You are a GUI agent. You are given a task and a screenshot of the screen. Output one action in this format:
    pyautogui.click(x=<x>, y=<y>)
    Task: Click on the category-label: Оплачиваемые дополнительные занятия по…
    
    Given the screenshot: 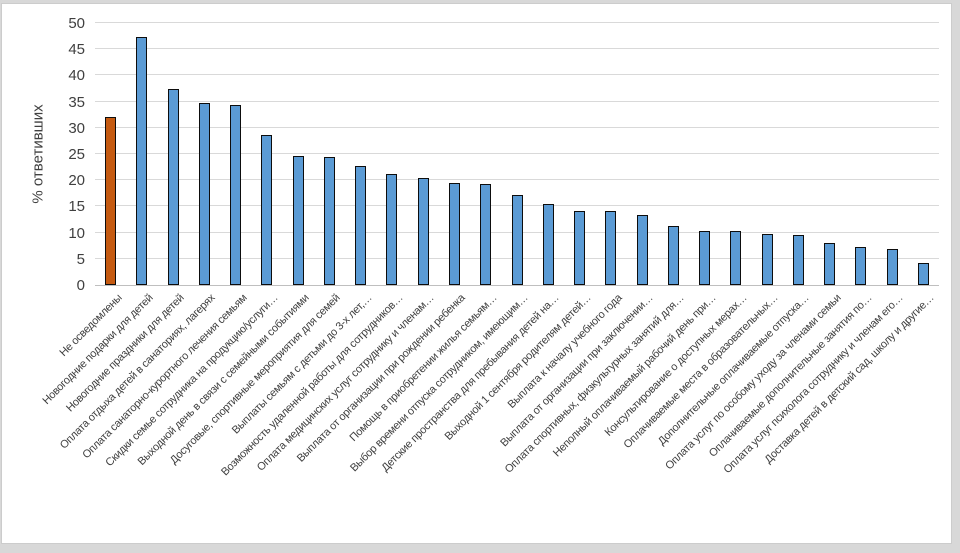 What is the action you would take?
    pyautogui.click(x=790, y=376)
    